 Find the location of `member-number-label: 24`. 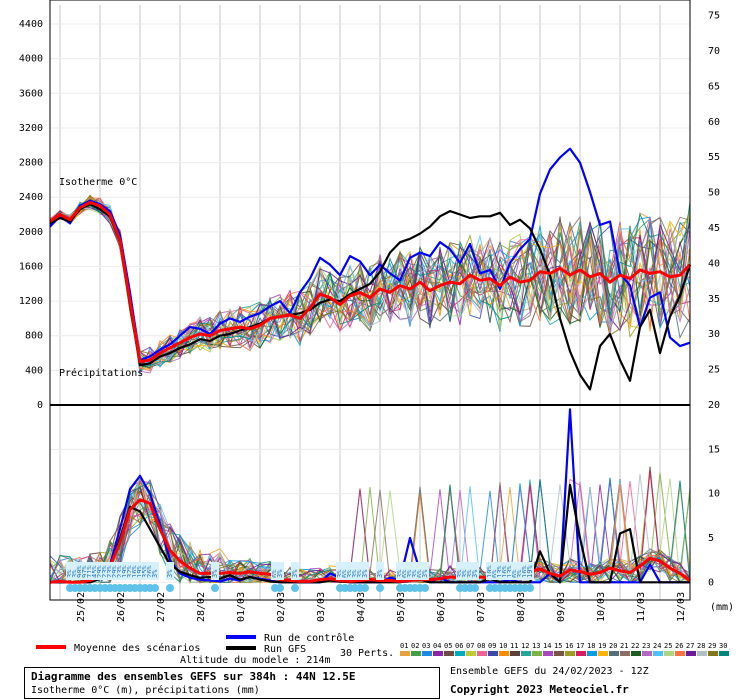

member-number-label: 24 is located at coordinates (657, 646).